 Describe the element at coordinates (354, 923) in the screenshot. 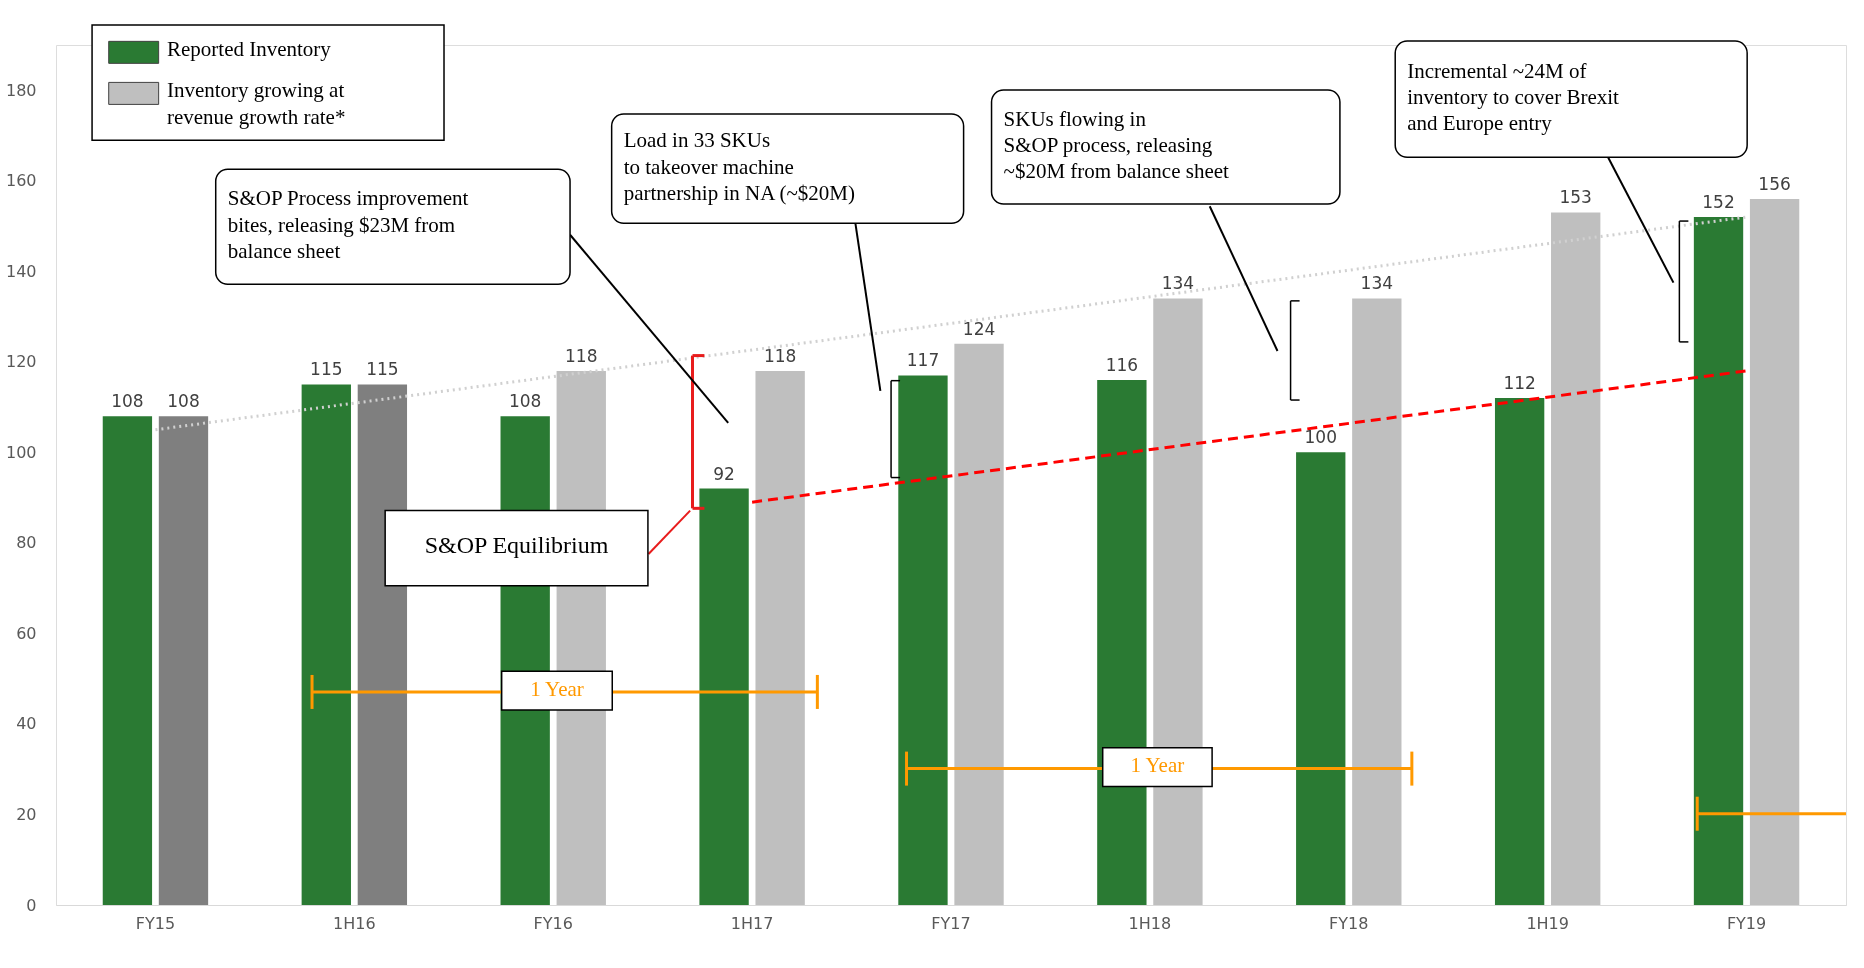

I see `x-tick-label: 1H16` at that location.